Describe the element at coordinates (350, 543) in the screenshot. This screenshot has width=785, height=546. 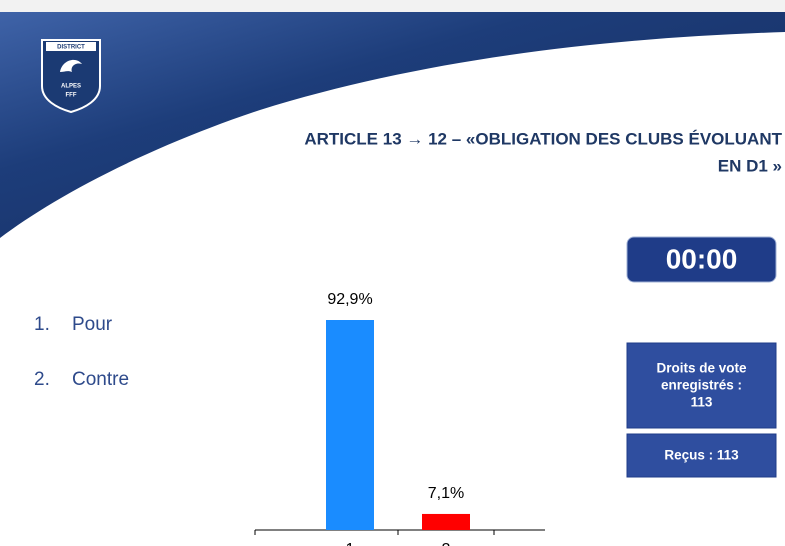
I see `x-tick-label: 1` at that location.